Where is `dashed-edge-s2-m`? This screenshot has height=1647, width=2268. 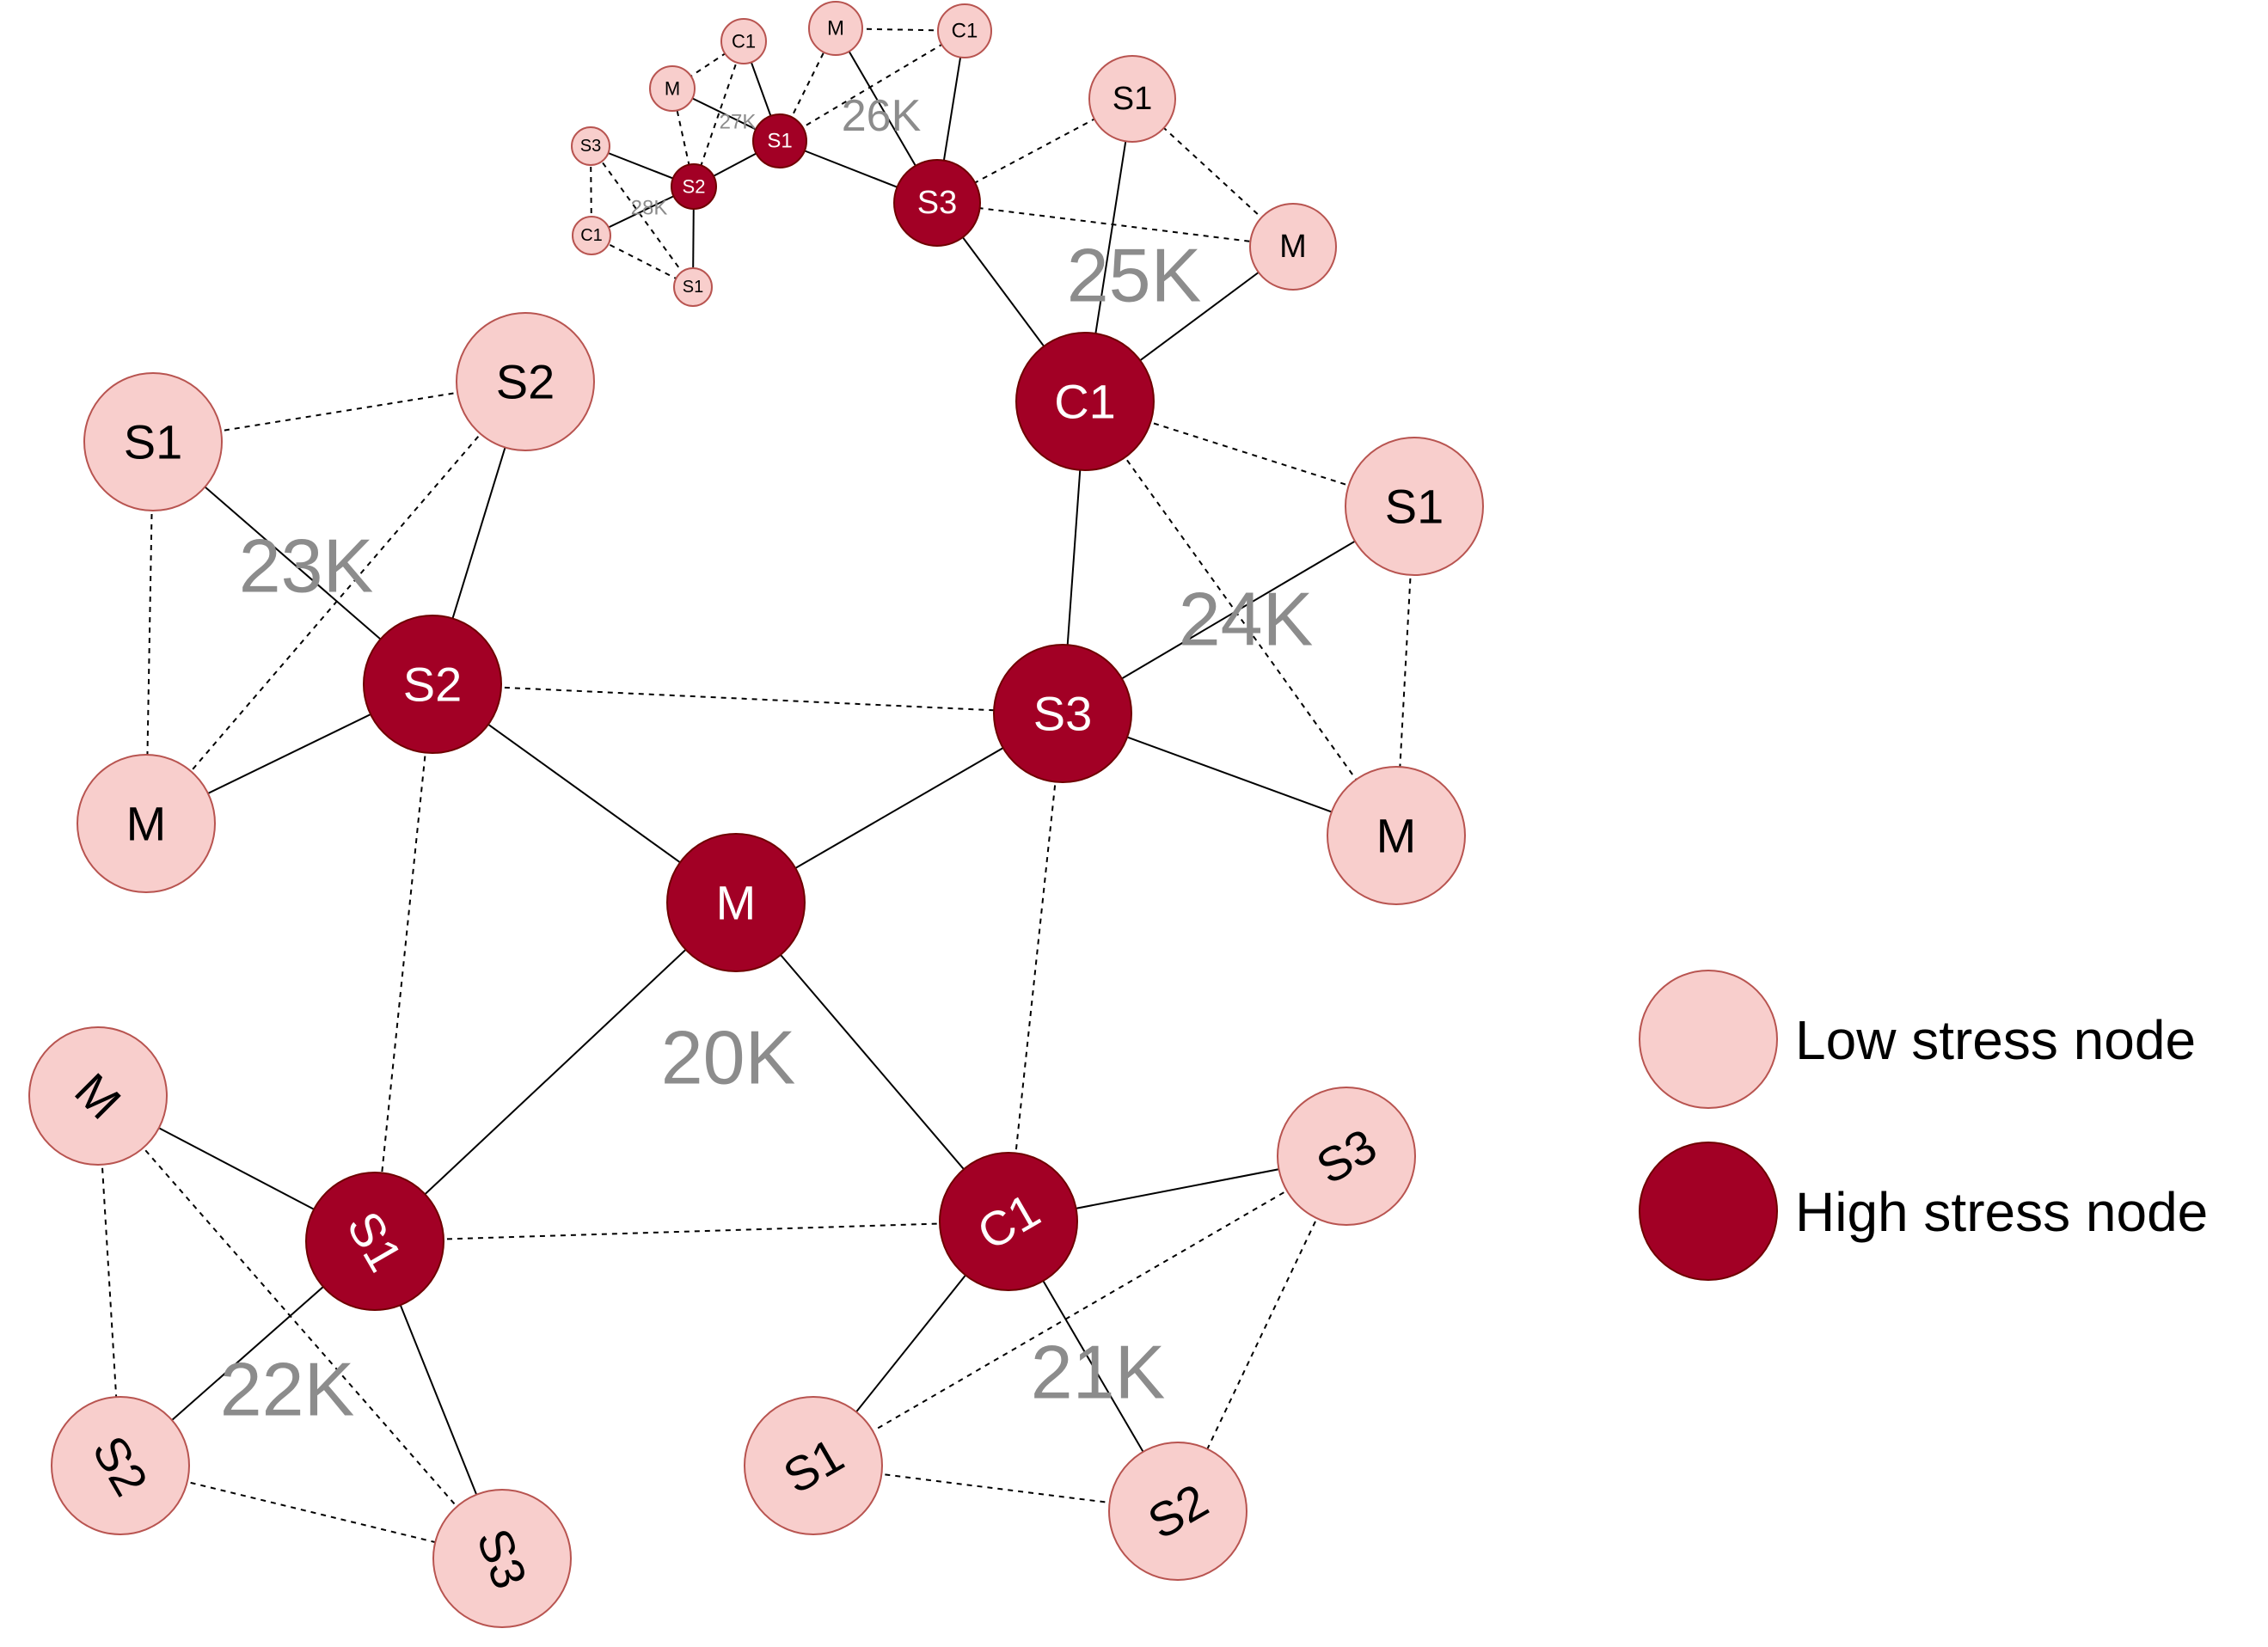 dashed-edge-s2-m is located at coordinates (335, 602).